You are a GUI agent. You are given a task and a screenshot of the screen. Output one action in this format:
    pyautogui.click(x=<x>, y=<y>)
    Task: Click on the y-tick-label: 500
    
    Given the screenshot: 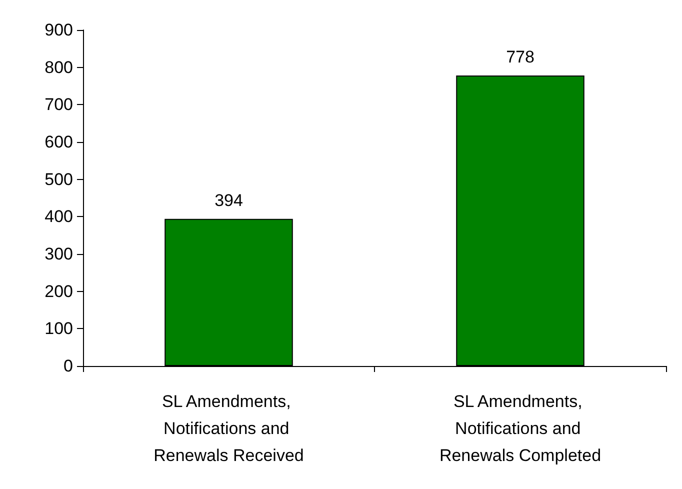 What is the action you would take?
    pyautogui.click(x=58, y=179)
    